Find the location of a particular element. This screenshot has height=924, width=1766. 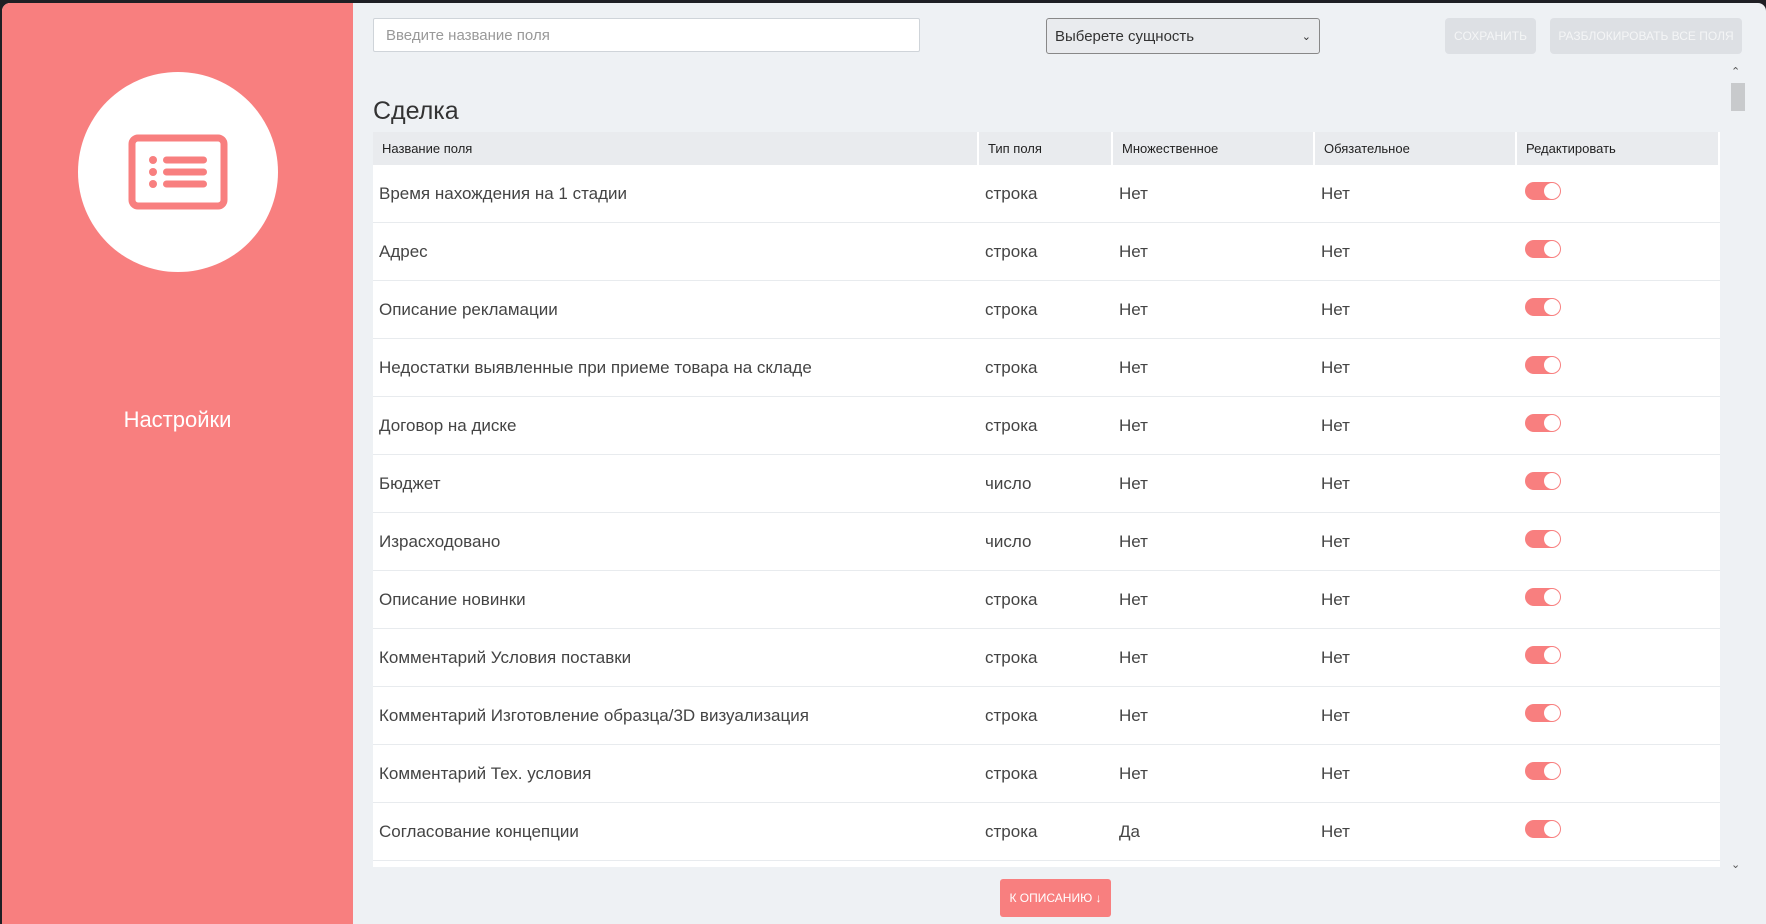

field-name: Описание рекламации is located at coordinates (468, 309).